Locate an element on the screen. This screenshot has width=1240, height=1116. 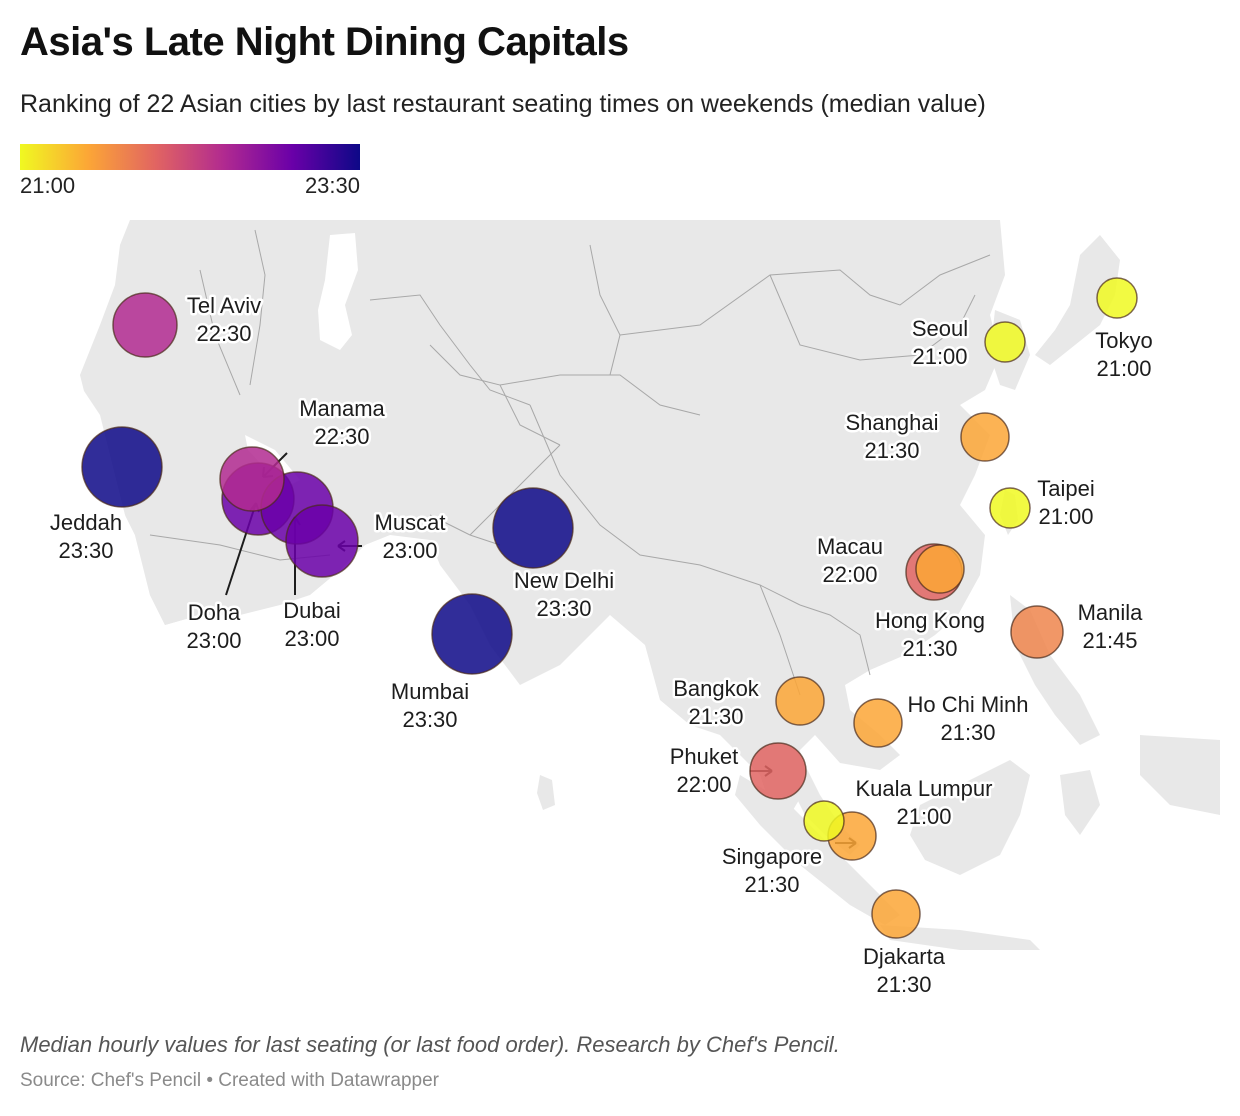
landmass-sulawesi is located at coordinates (1080, 802).